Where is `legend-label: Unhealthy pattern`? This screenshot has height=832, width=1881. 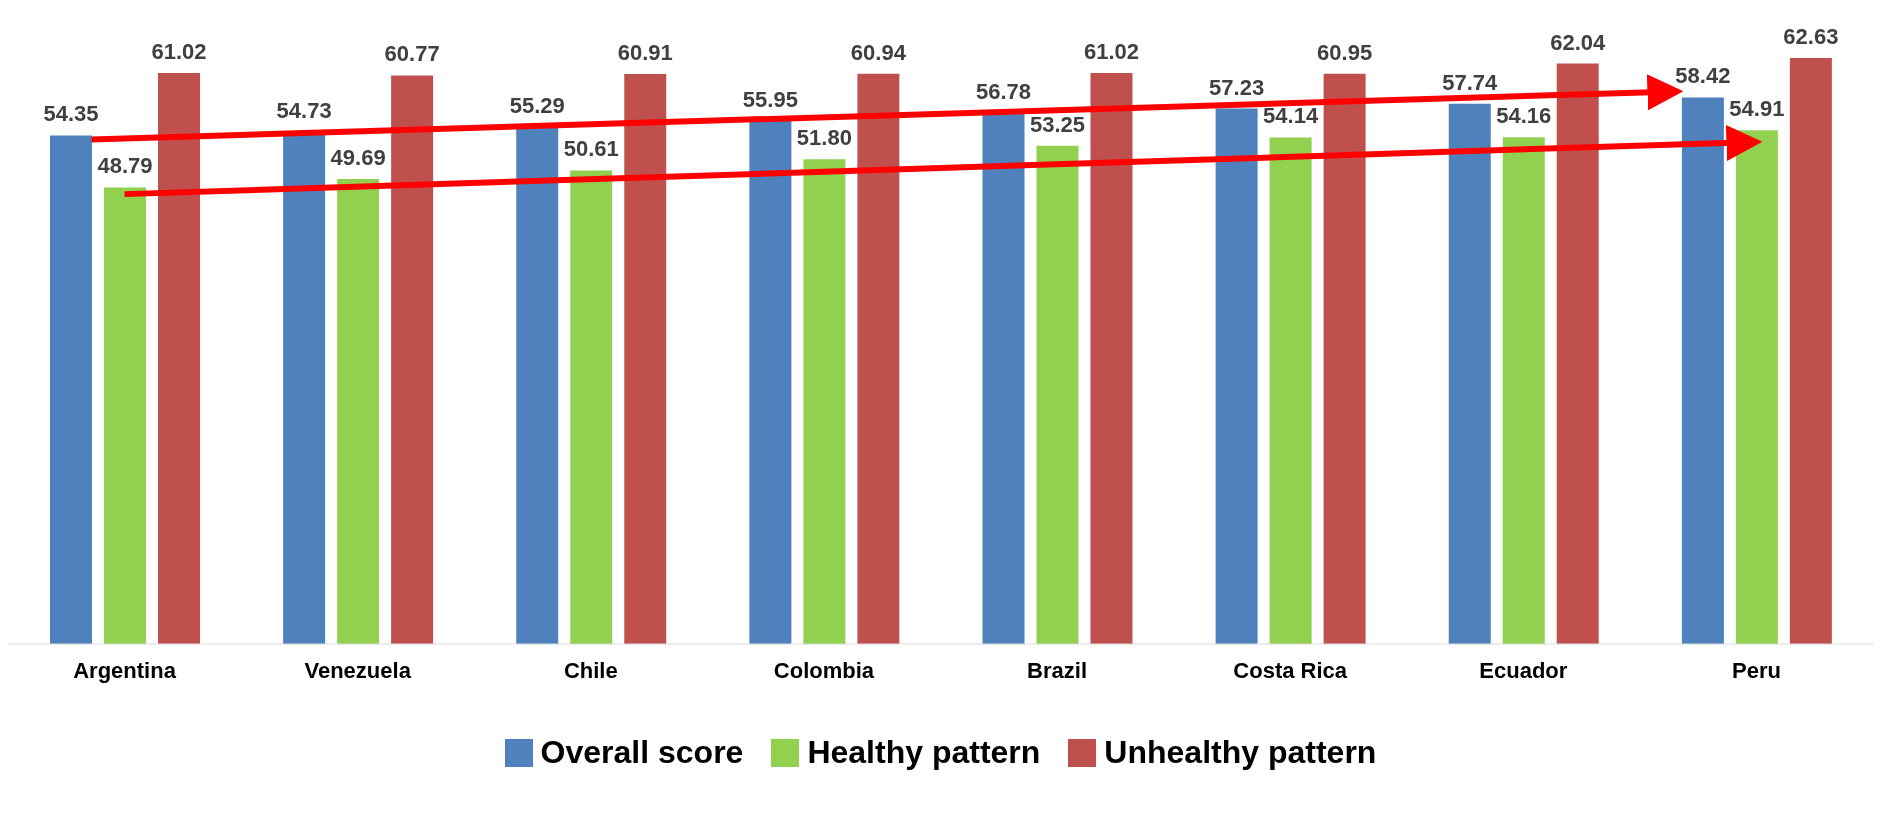
legend-label: Unhealthy pattern is located at coordinates (1240, 752).